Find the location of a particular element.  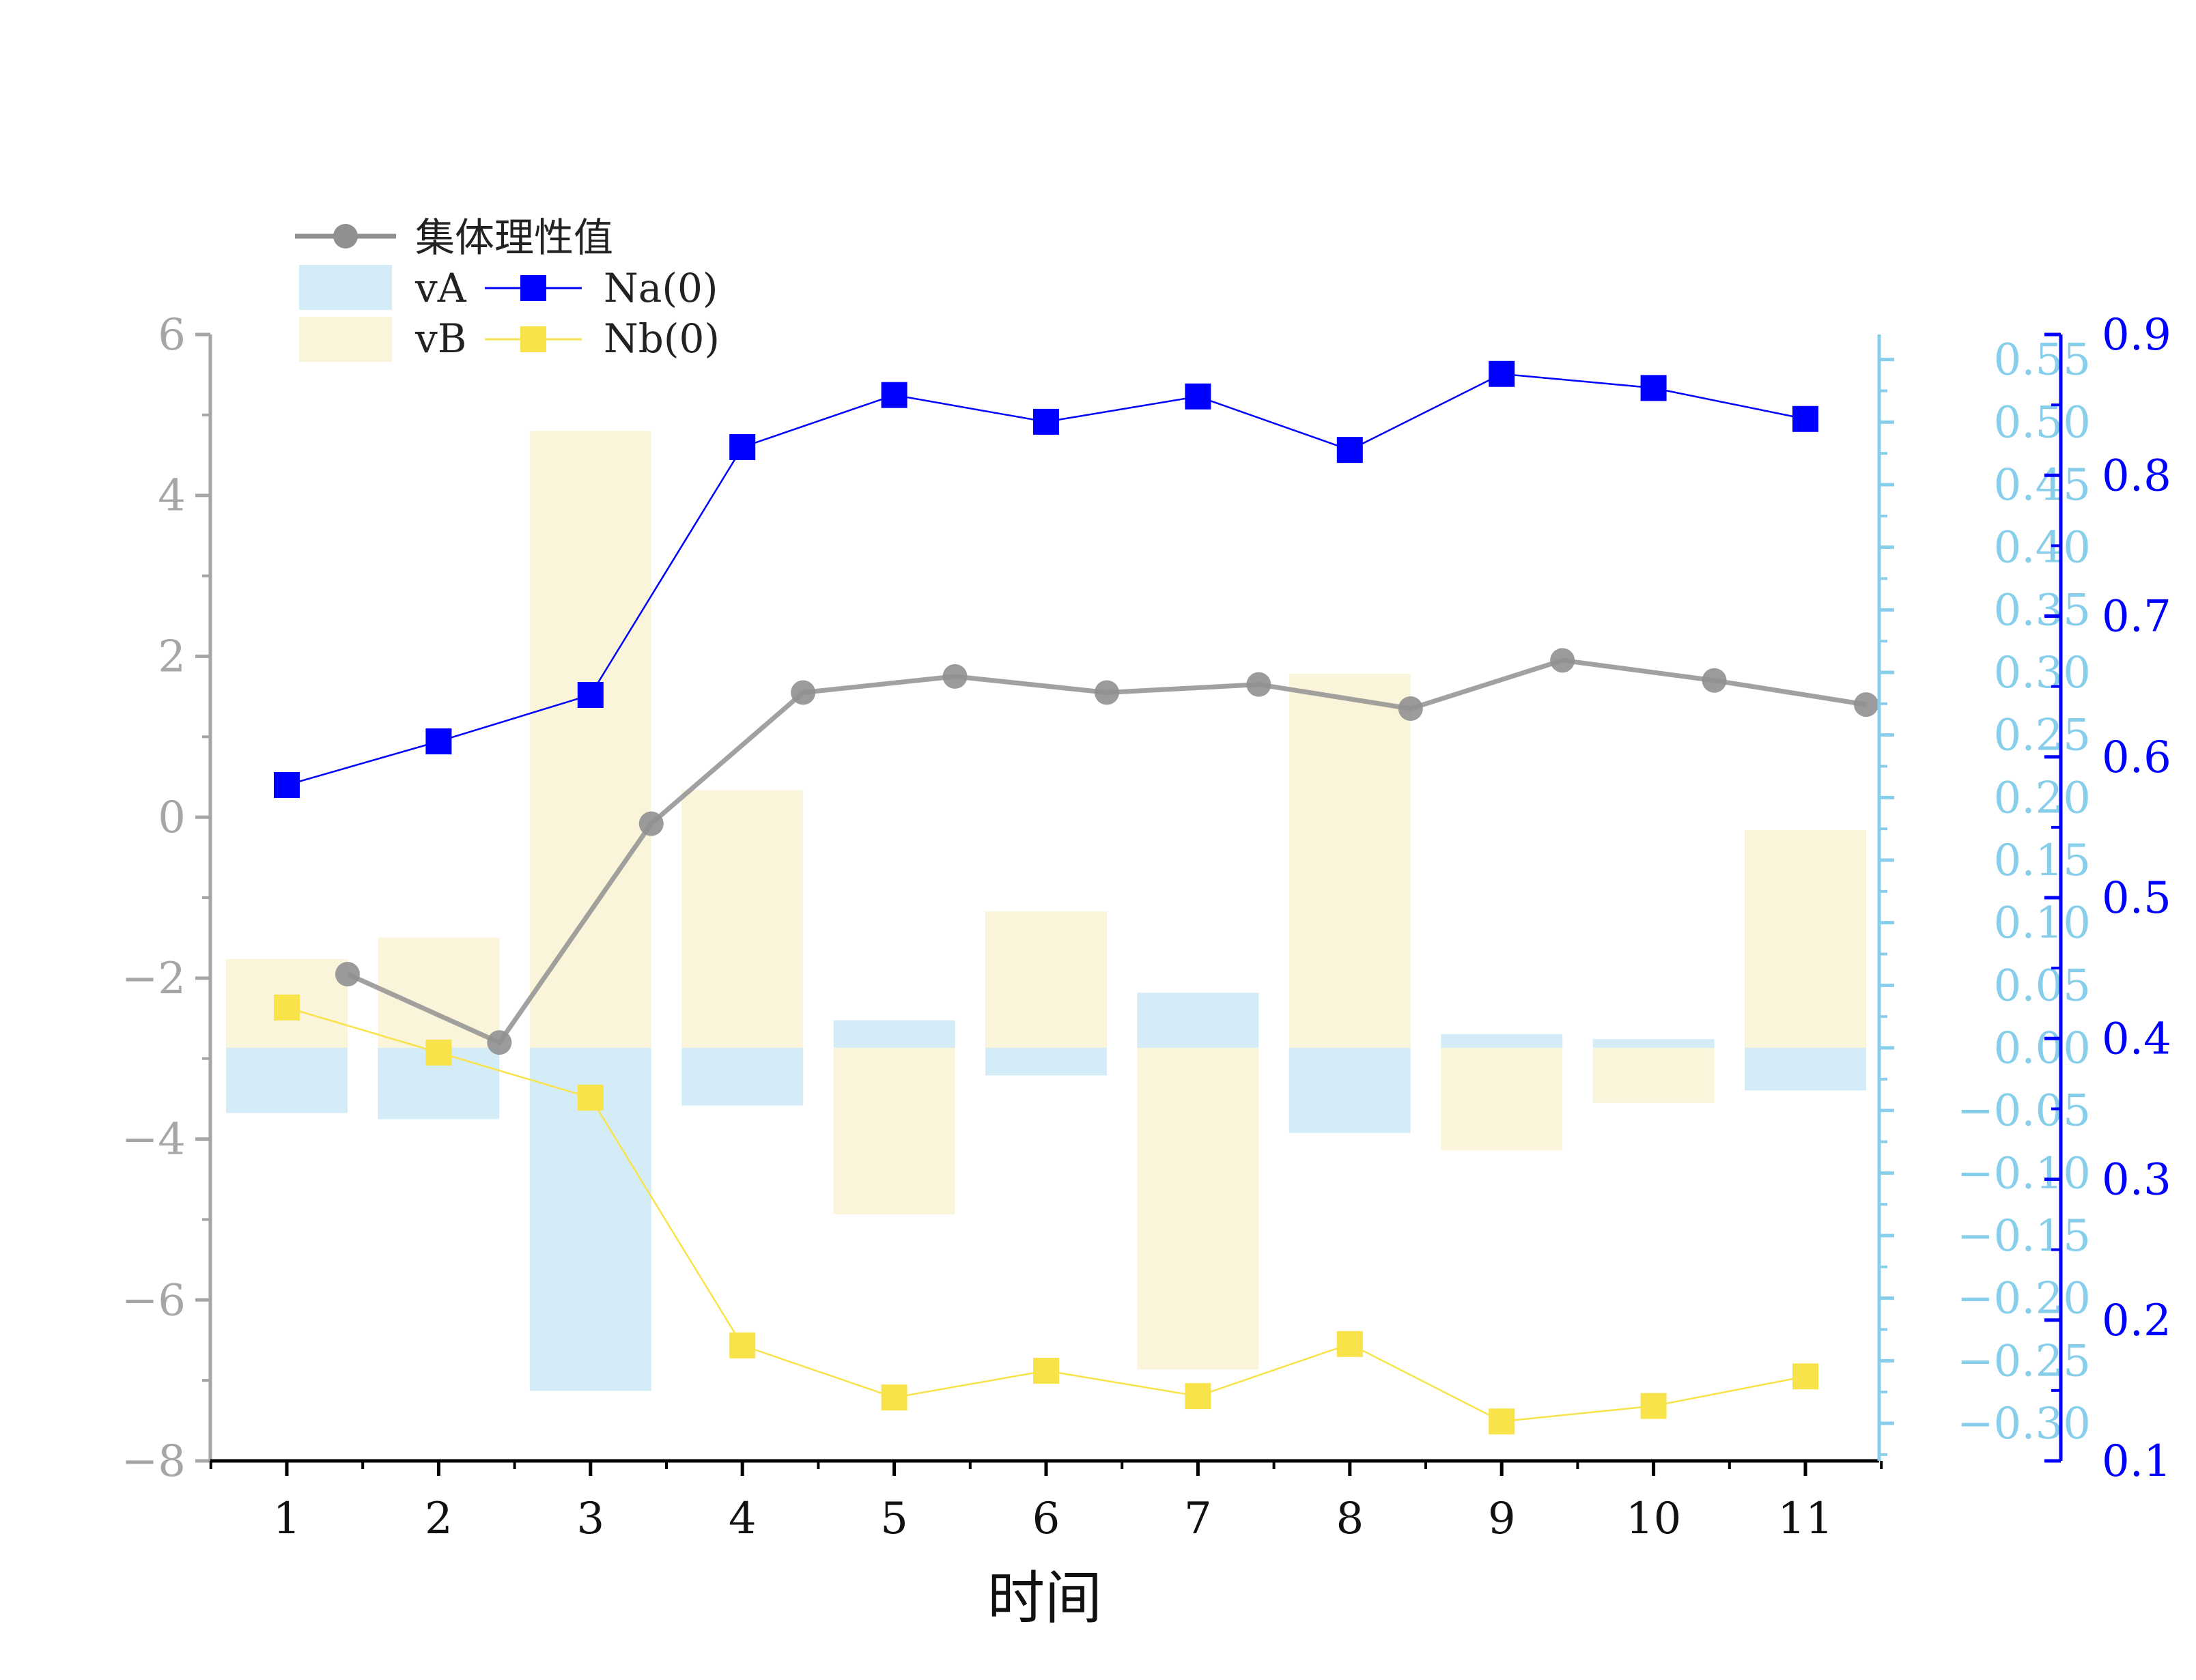

right1-tick-label: 0.20 is located at coordinates (2043, 798).